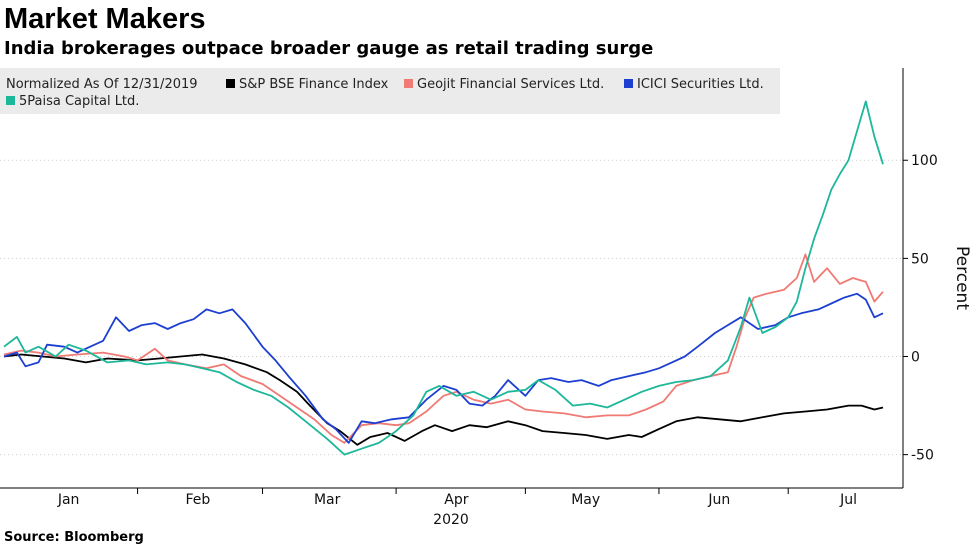 The height and width of the screenshot is (549, 977). I want to click on y-tick-label: 0, so click(915, 358).